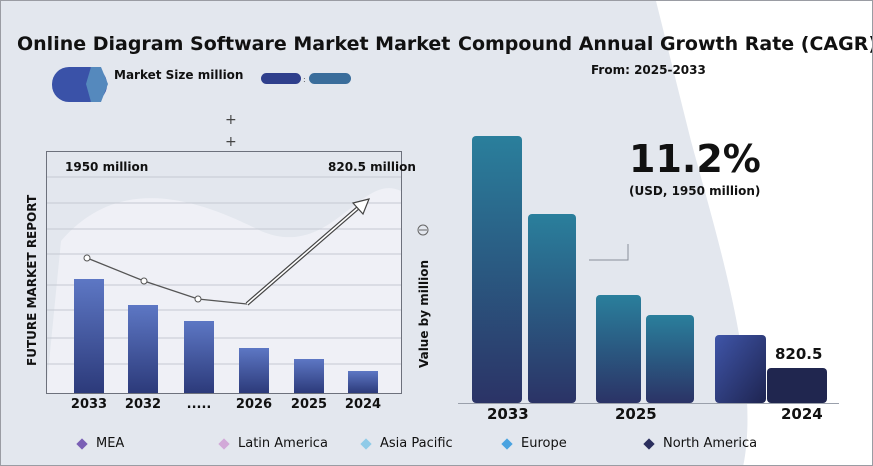 This screenshot has width=873, height=466. What do you see at coordinates (609, 252) in the screenshot?
I see `bracket-decoration` at bounding box center [609, 252].